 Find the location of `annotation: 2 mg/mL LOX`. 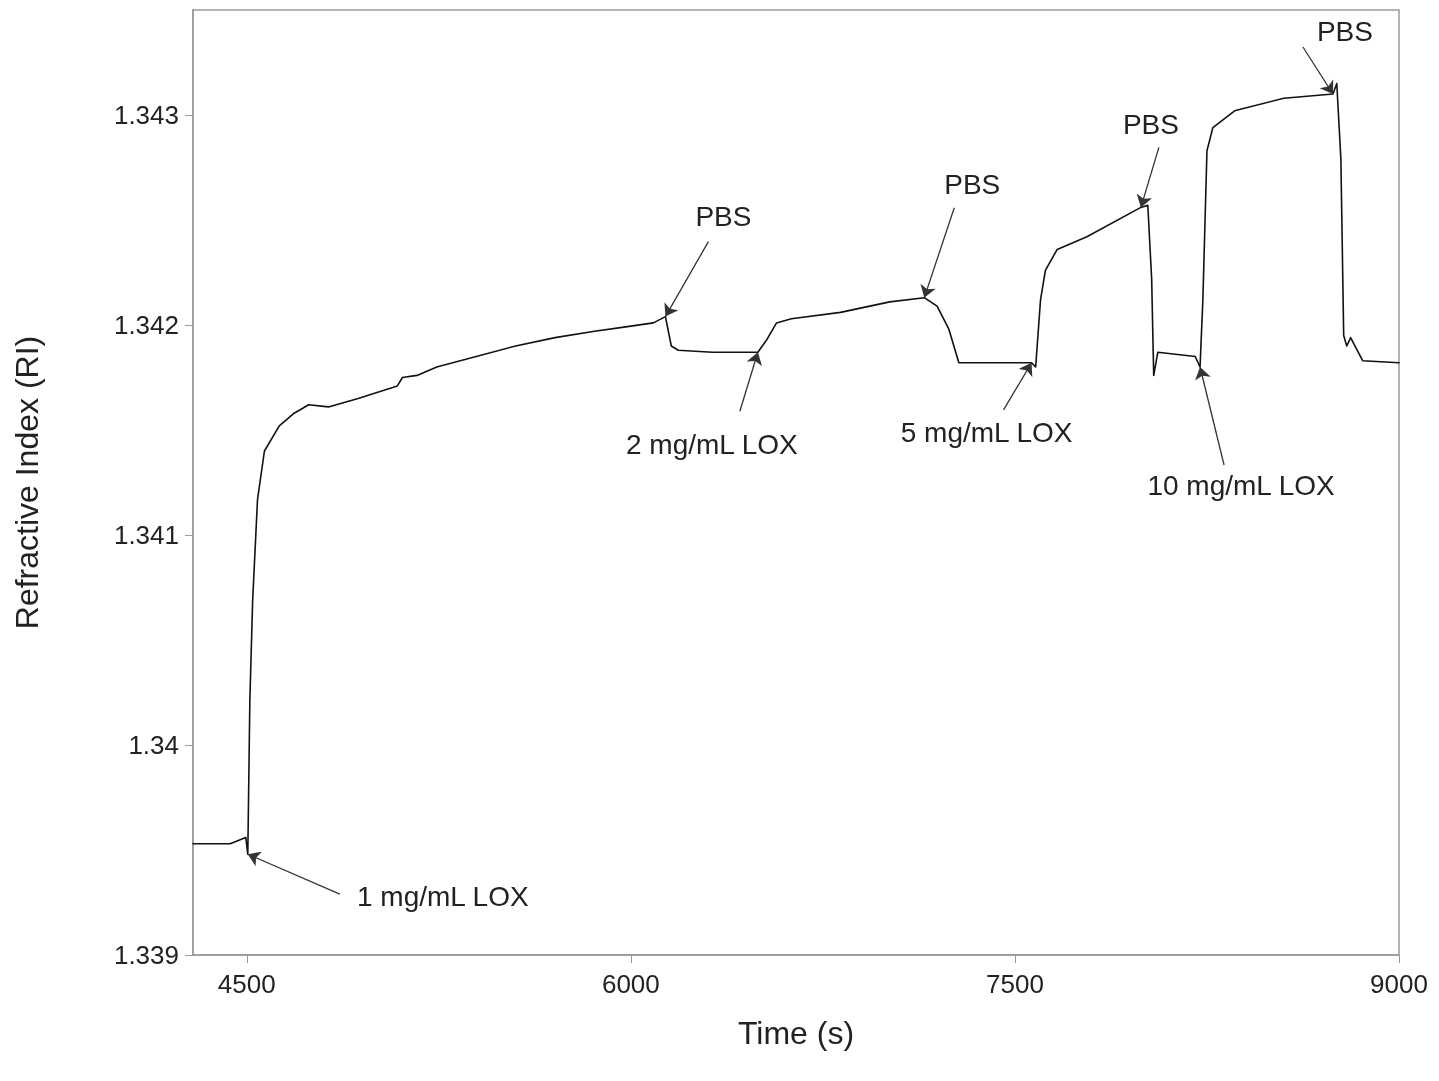

annotation: 2 mg/mL LOX is located at coordinates (712, 444).